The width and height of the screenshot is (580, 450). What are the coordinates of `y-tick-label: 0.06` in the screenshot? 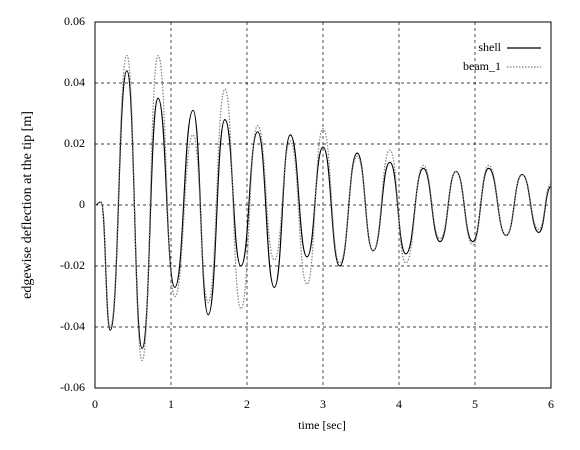 It's located at (74, 21).